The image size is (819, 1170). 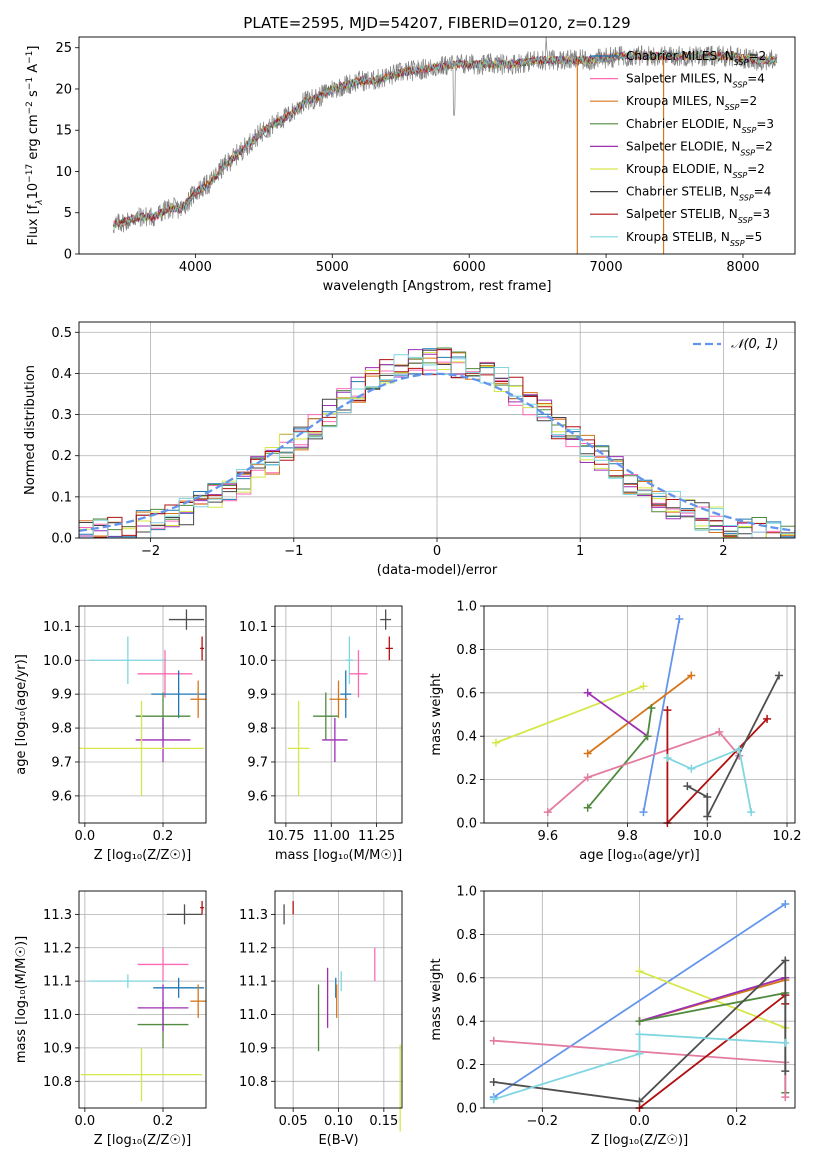 I want to click on x-tick-label: 6000, so click(x=469, y=267).